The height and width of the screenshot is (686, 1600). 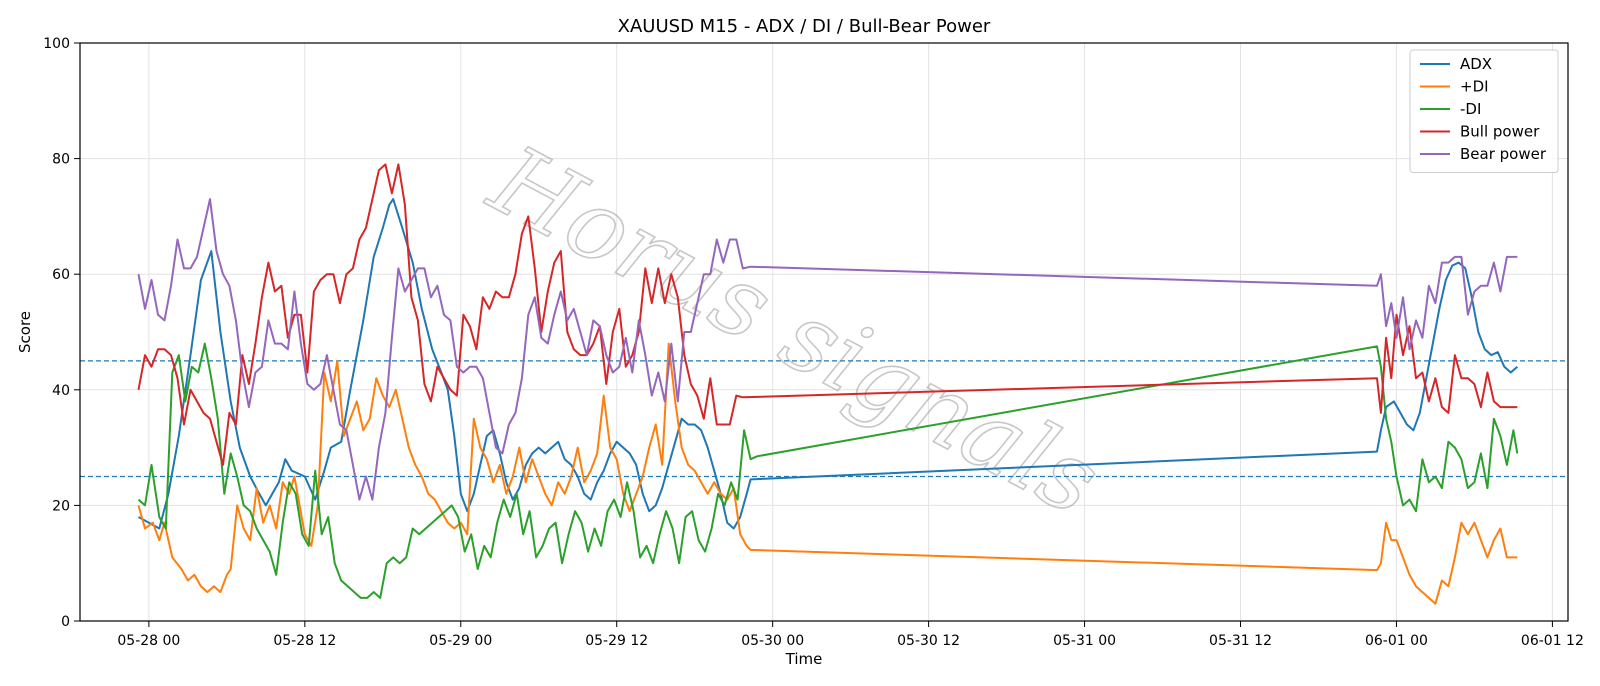 What do you see at coordinates (1470, 109) in the screenshot?
I see `legend-label: -DI` at bounding box center [1470, 109].